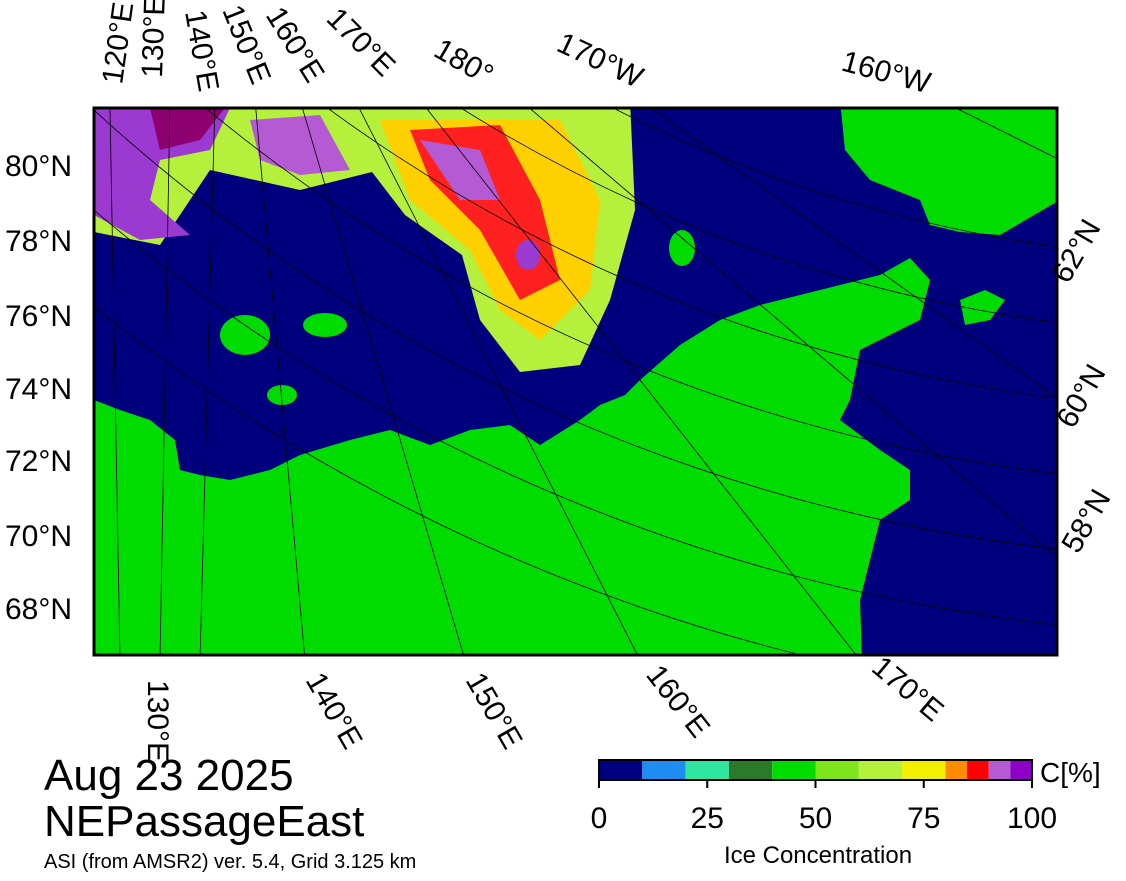  What do you see at coordinates (118, 43) in the screenshot?
I see `longitude-label: 120°E` at bounding box center [118, 43].